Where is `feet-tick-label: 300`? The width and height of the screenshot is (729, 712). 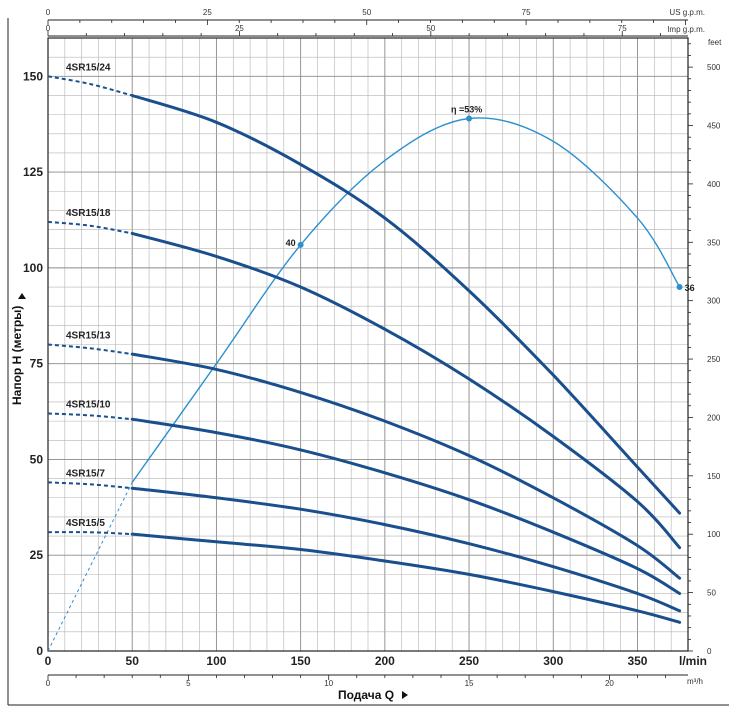 feet-tick-label: 300 is located at coordinates (714, 301).